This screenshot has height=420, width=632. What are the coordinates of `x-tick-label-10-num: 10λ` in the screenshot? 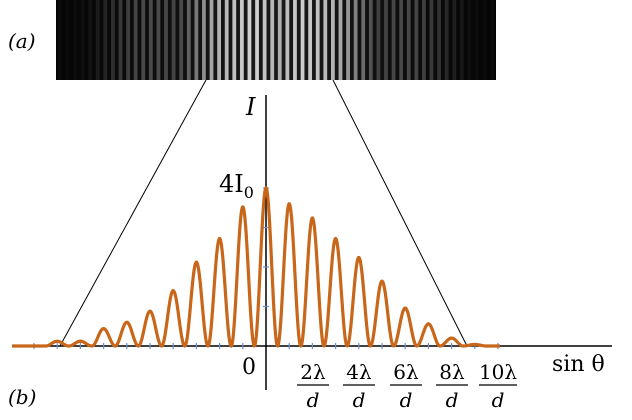 It's located at (498, 372).